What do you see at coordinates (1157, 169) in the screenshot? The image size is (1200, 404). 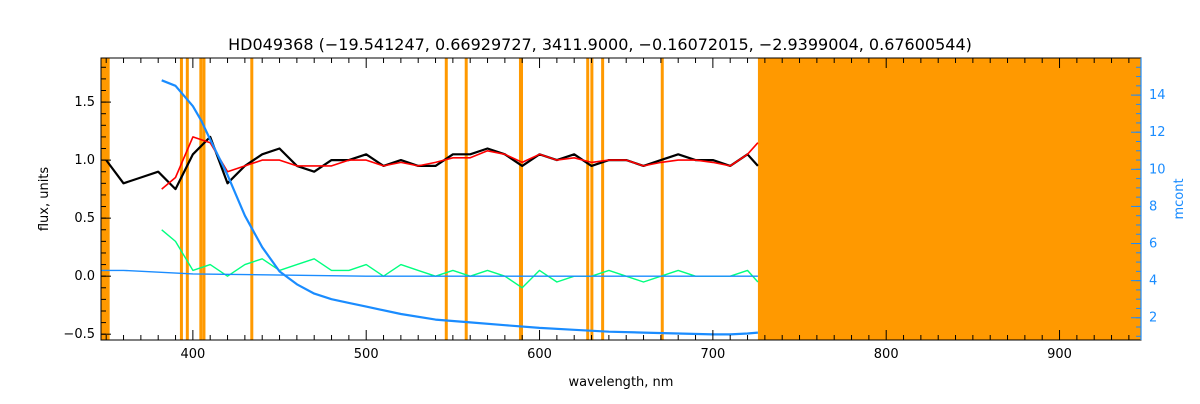 I see `y-right-tick-label-4: 10` at bounding box center [1157, 169].